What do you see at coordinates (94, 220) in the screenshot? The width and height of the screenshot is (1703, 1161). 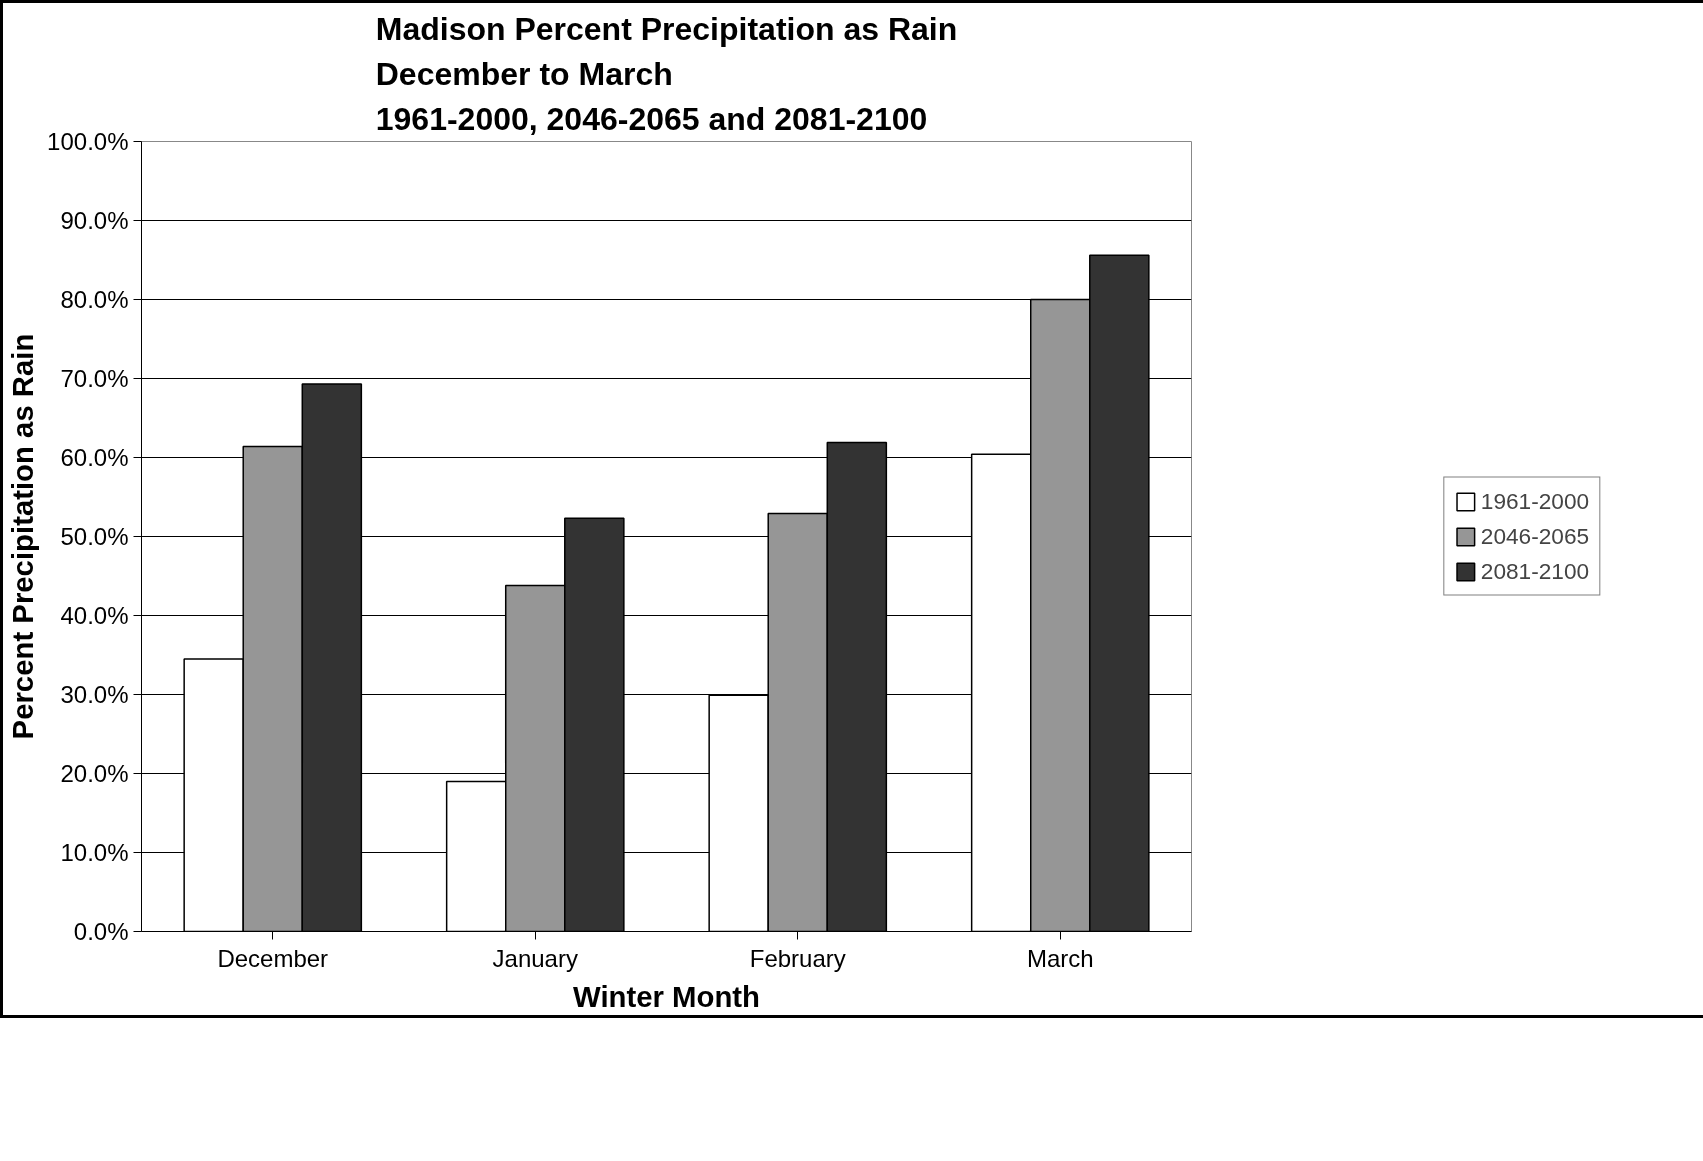 I see `y-tick-label: 90.0%` at bounding box center [94, 220].